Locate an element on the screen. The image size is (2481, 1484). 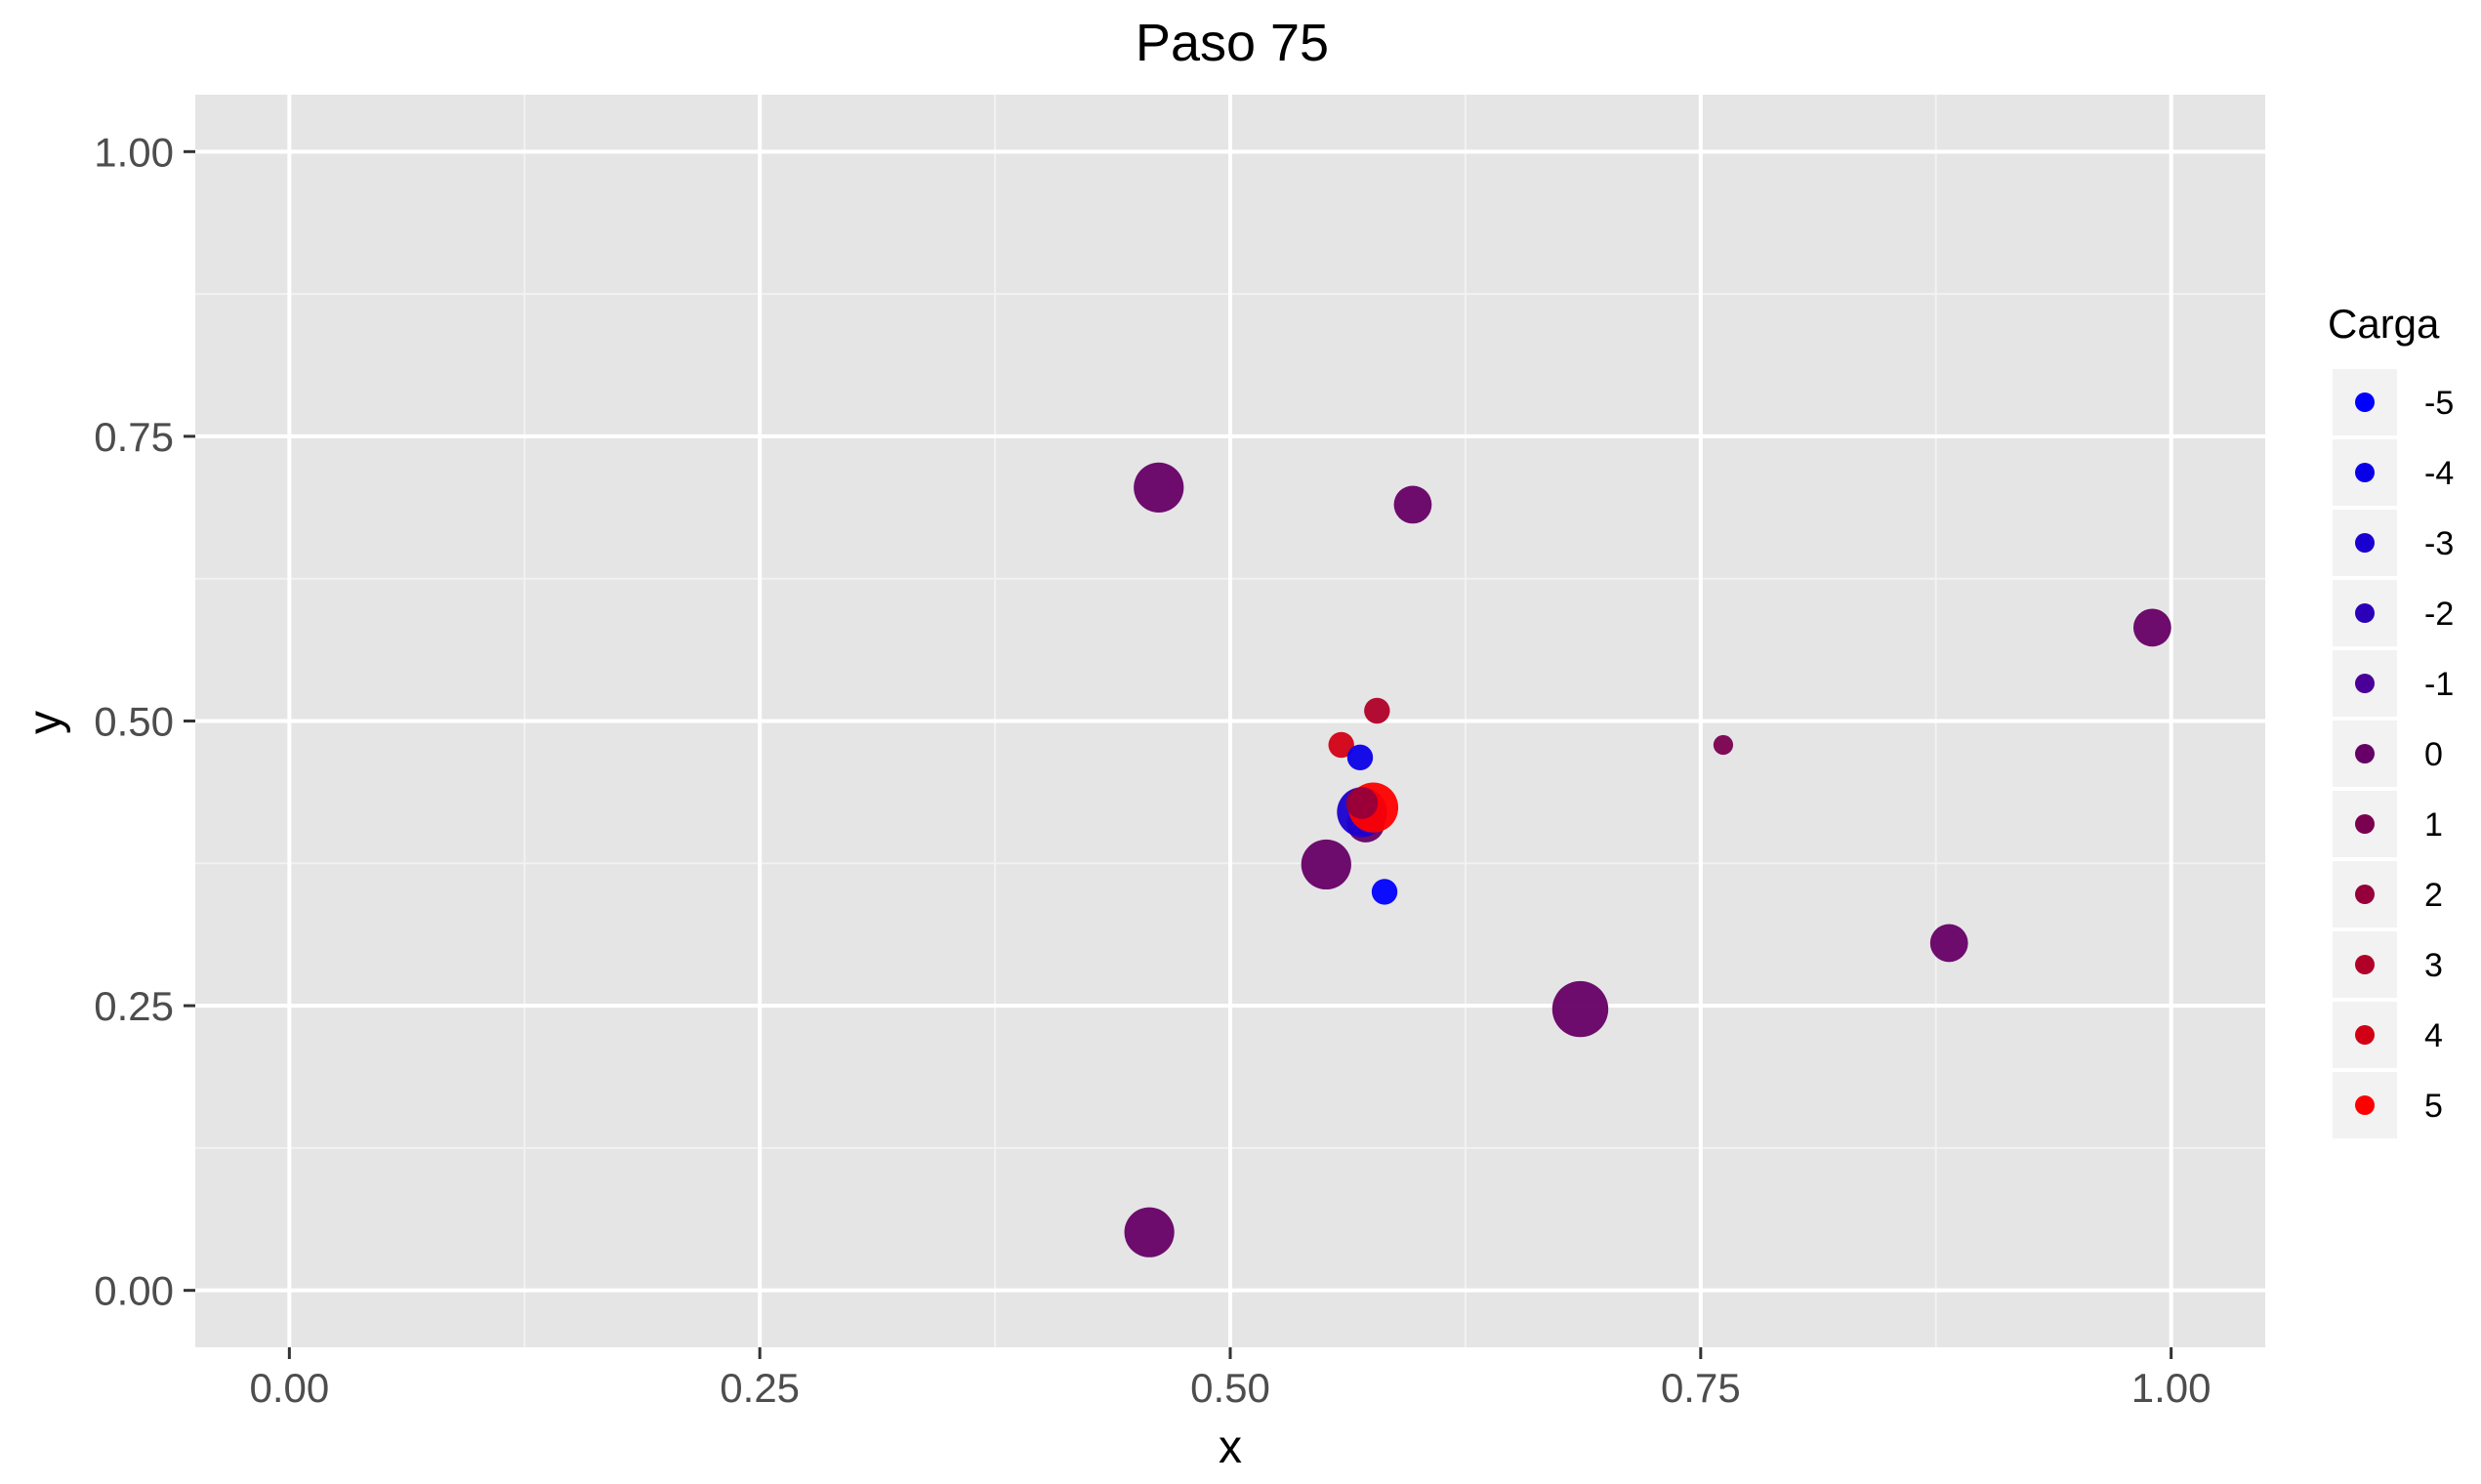
x-tick-label: 1.00 is located at coordinates (2171, 1388).